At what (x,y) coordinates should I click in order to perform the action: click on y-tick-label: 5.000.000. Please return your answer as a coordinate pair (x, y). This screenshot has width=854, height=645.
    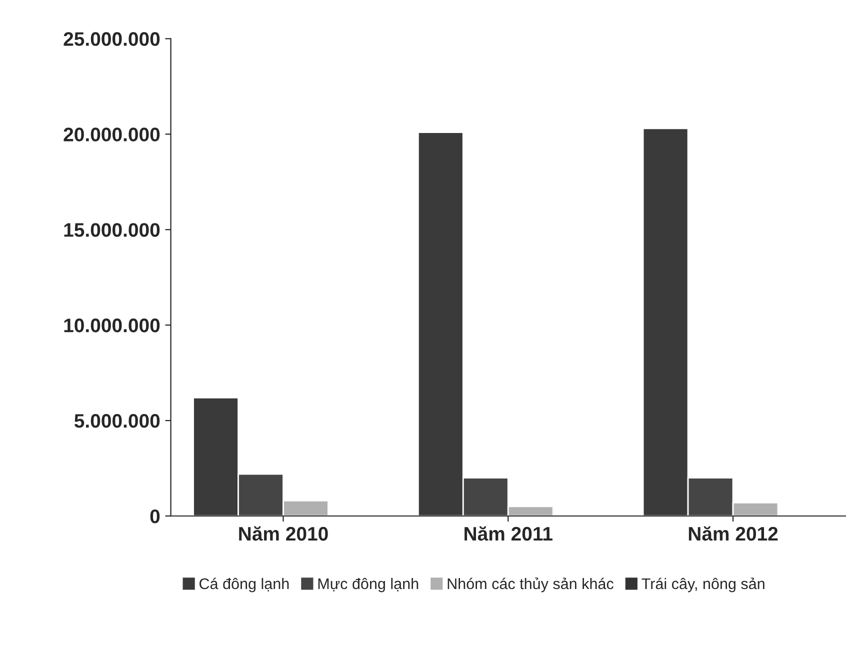
    Looking at the image, I should click on (117, 421).